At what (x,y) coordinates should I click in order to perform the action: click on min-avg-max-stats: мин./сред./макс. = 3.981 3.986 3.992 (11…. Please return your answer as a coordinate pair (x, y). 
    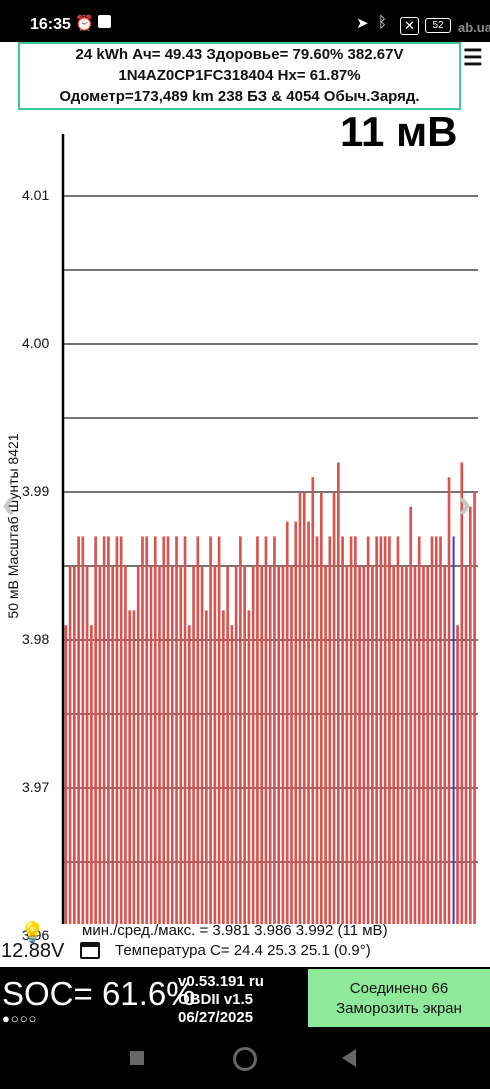
    Looking at the image, I should click on (235, 930).